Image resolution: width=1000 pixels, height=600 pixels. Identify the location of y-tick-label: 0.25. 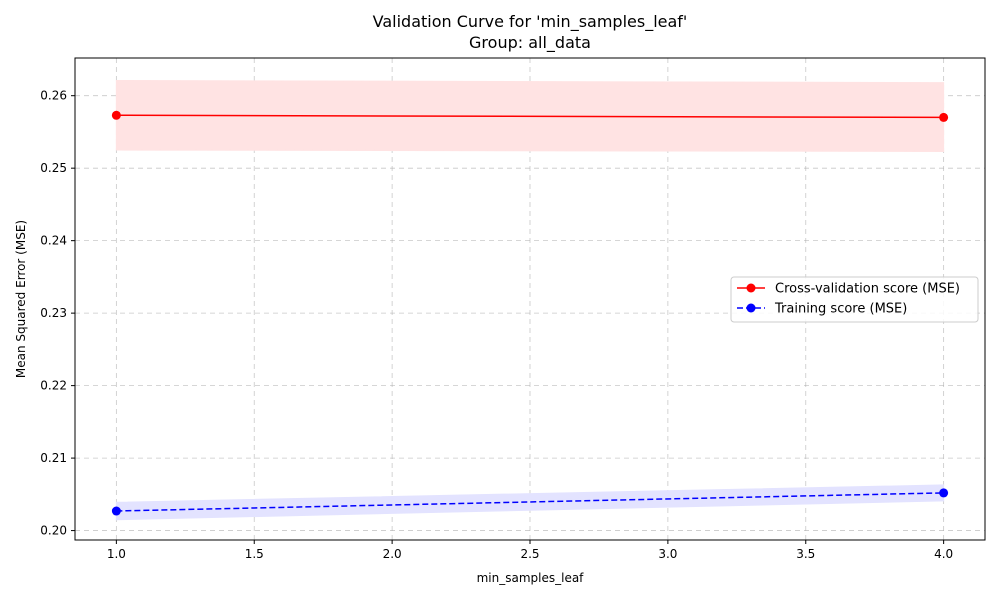
(53, 168).